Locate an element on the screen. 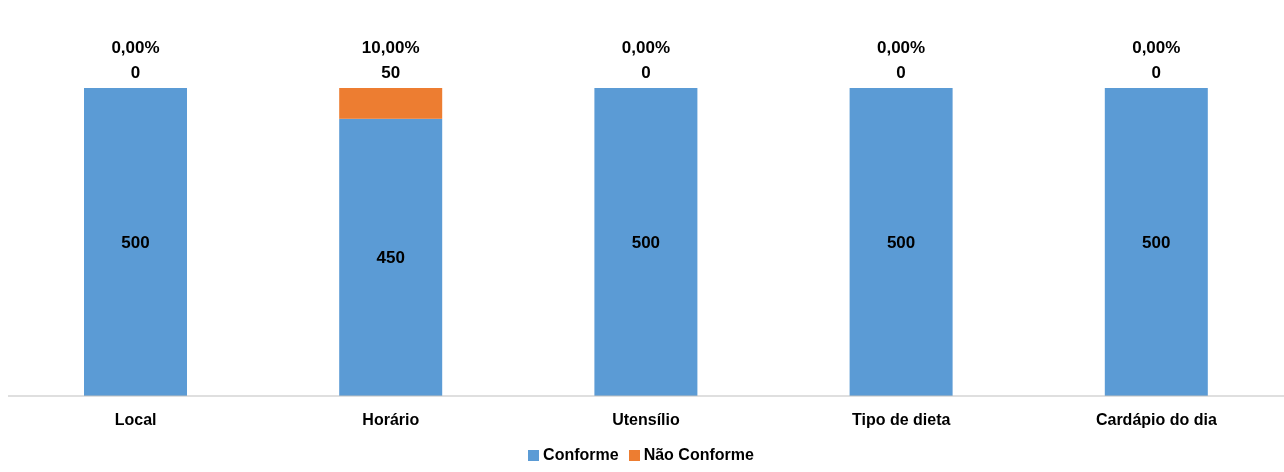  legend-label: Não Conforme is located at coordinates (698, 454).